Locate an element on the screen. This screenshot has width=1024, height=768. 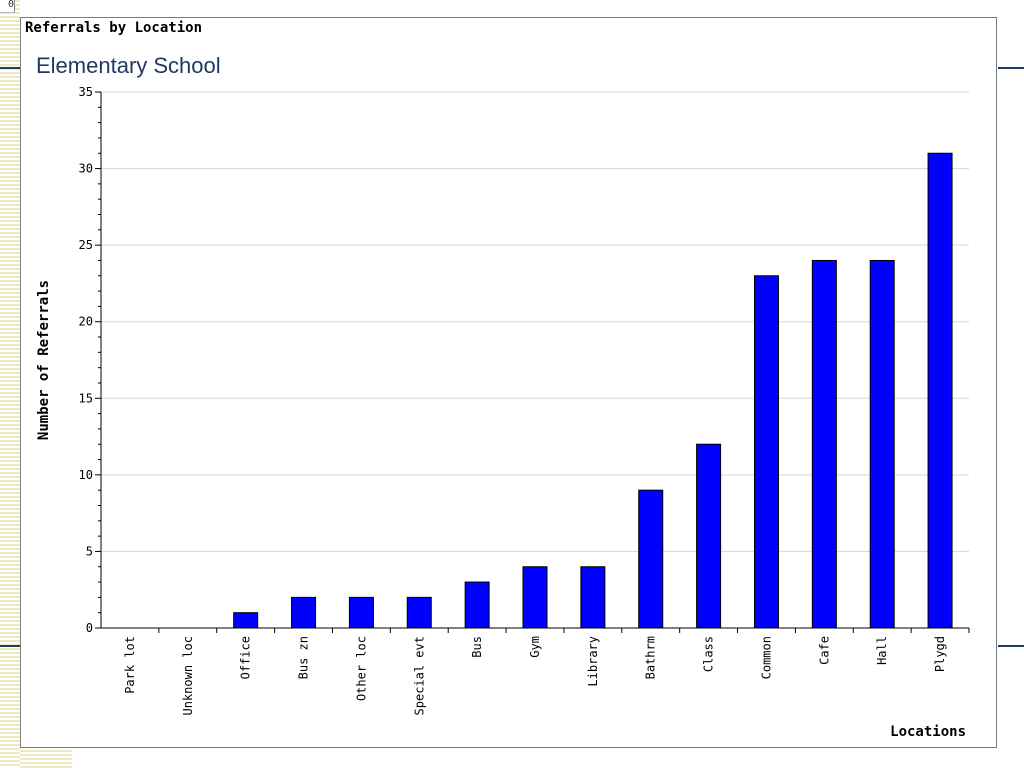
y-tick-label: 15 is located at coordinates (86, 398).